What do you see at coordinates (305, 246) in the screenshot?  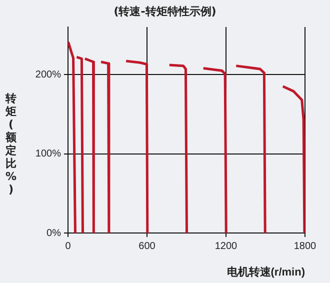 I see `x-tick-label: 1800` at bounding box center [305, 246].